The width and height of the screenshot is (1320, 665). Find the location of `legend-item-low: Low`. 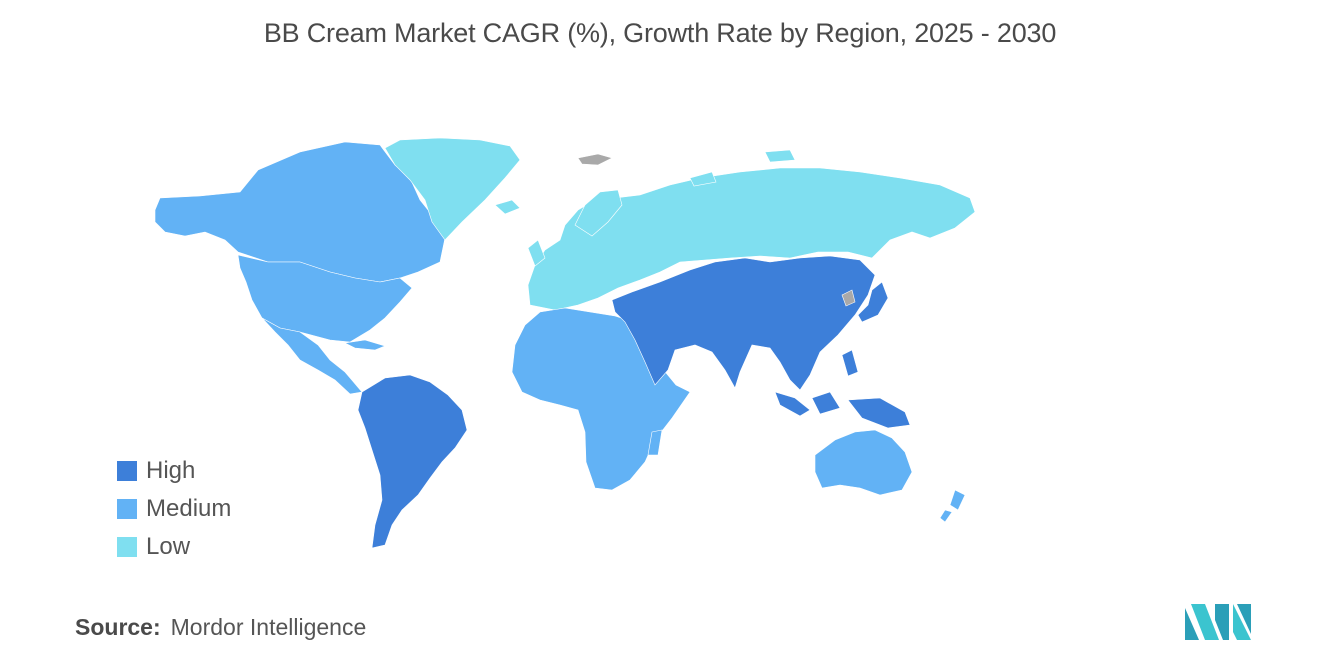

legend-item-low: Low is located at coordinates (174, 547).